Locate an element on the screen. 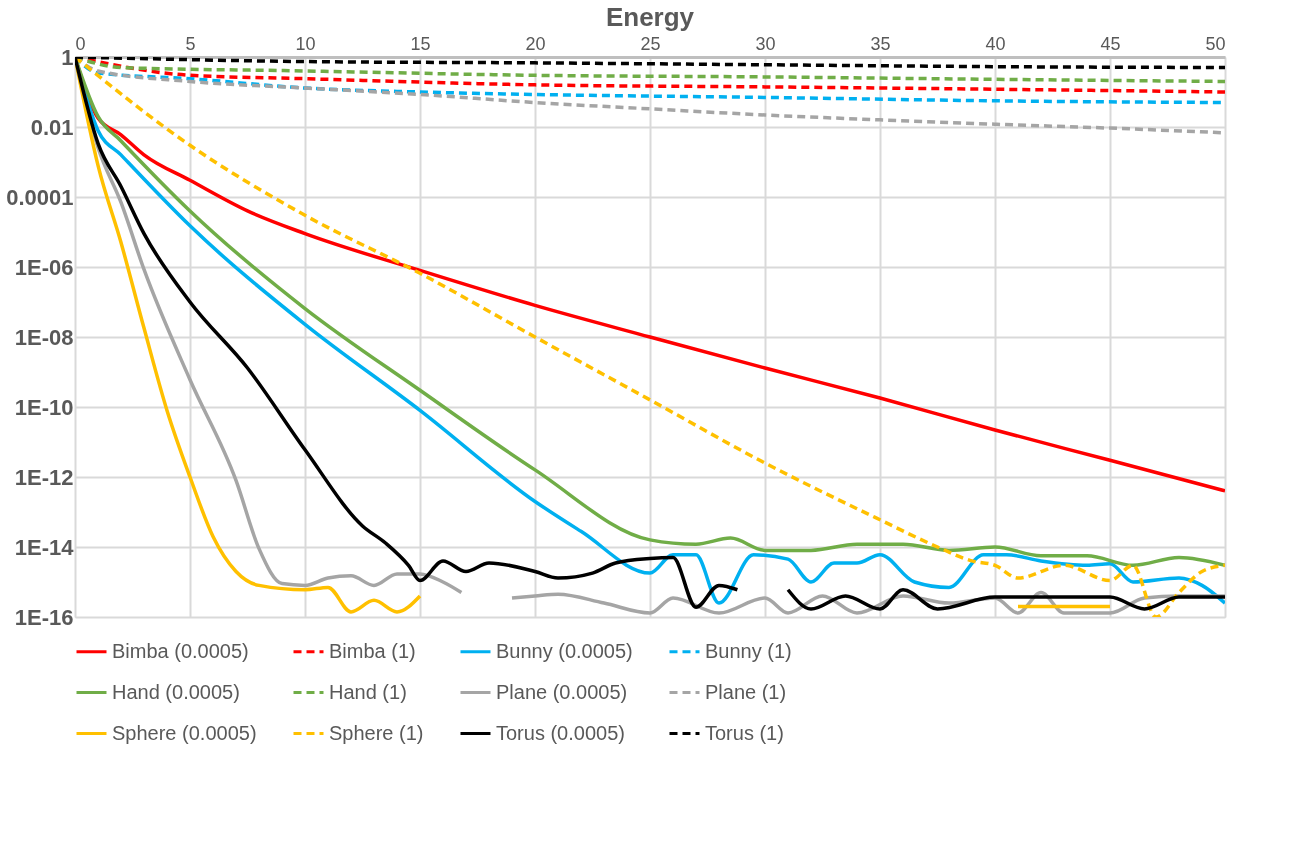 This screenshot has height=868, width=1309. y-tick-label: 1E-10 is located at coordinates (44, 407).